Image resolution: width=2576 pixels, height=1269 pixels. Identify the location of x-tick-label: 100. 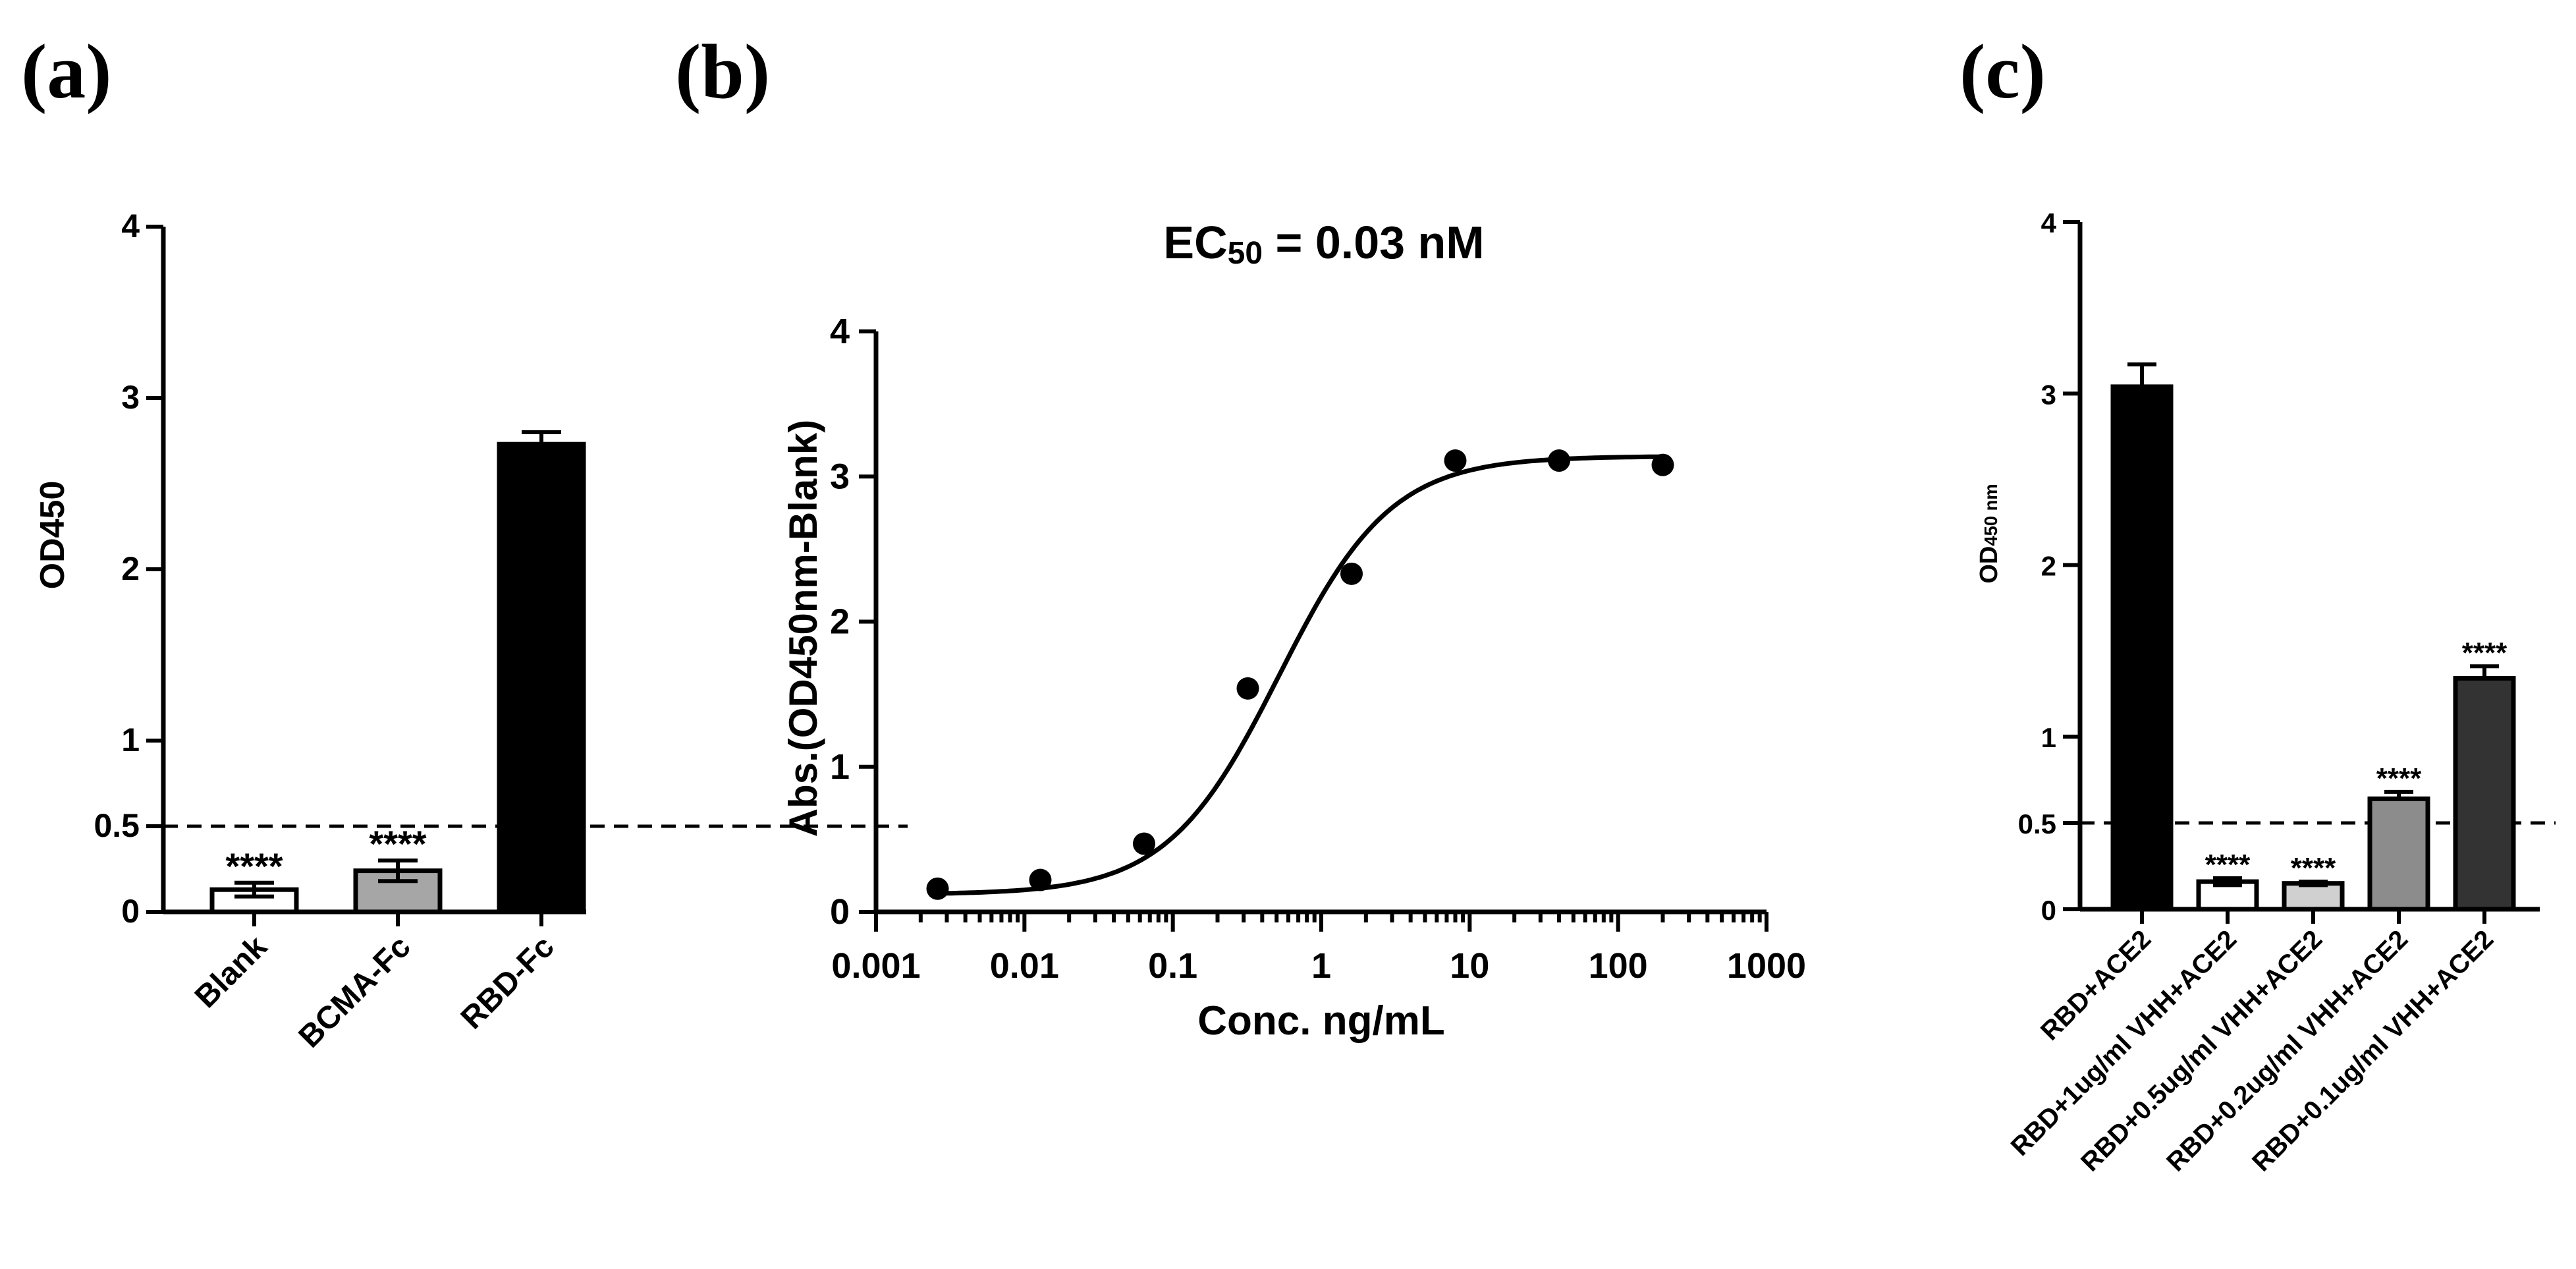
(1618, 966).